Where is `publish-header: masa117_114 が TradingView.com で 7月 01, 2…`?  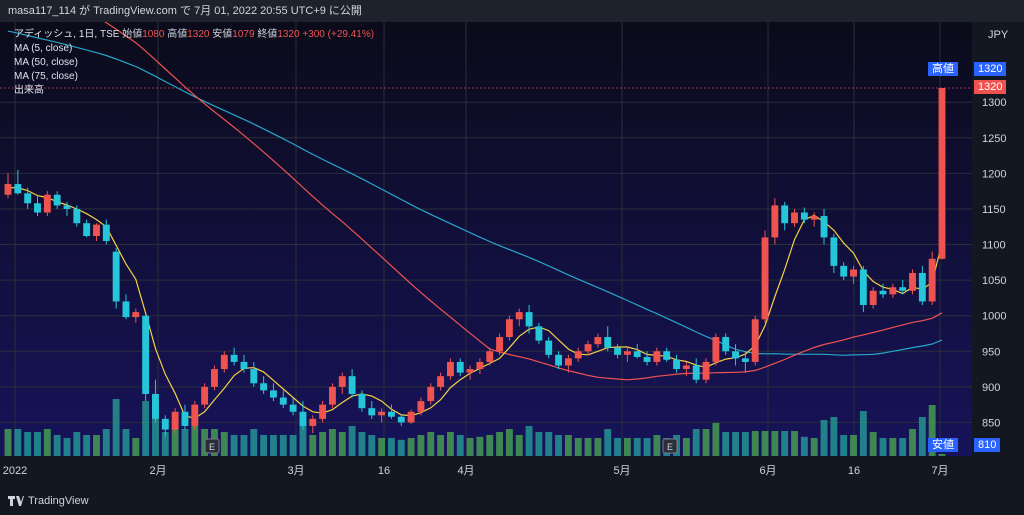 publish-header: masa117_114 が TradingView.com で 7月 01, 2… is located at coordinates (512, 11).